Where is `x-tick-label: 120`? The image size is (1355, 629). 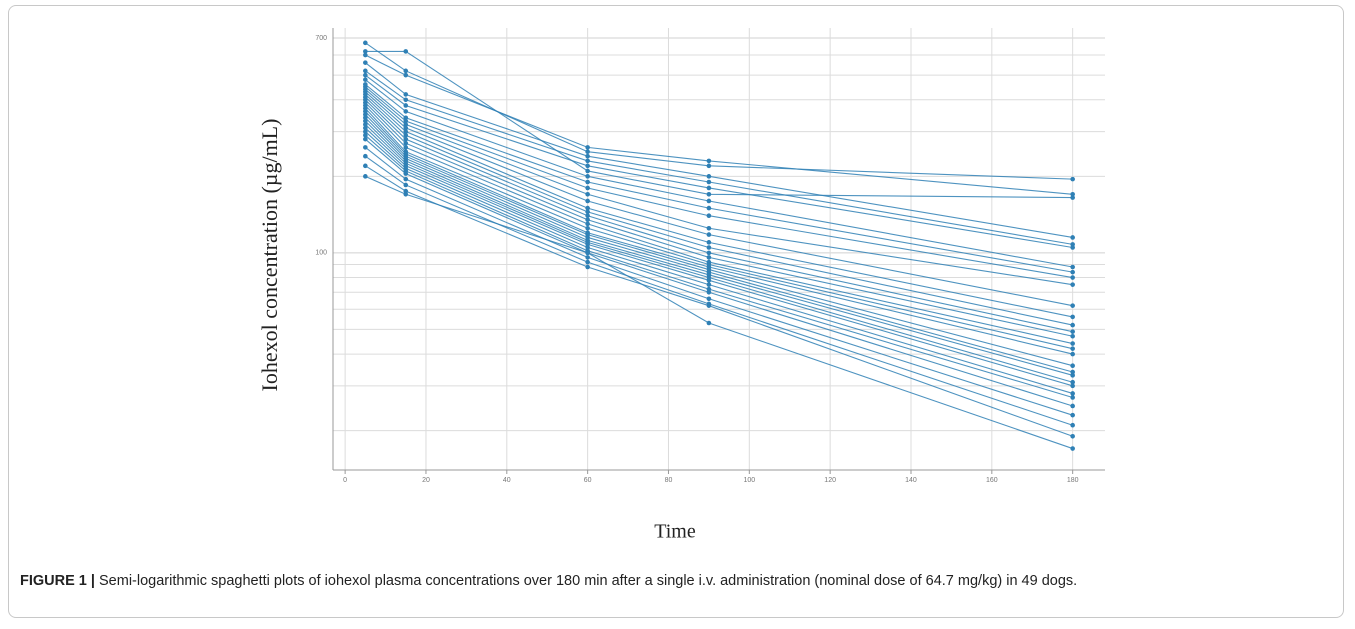
x-tick-label: 120 is located at coordinates (830, 480).